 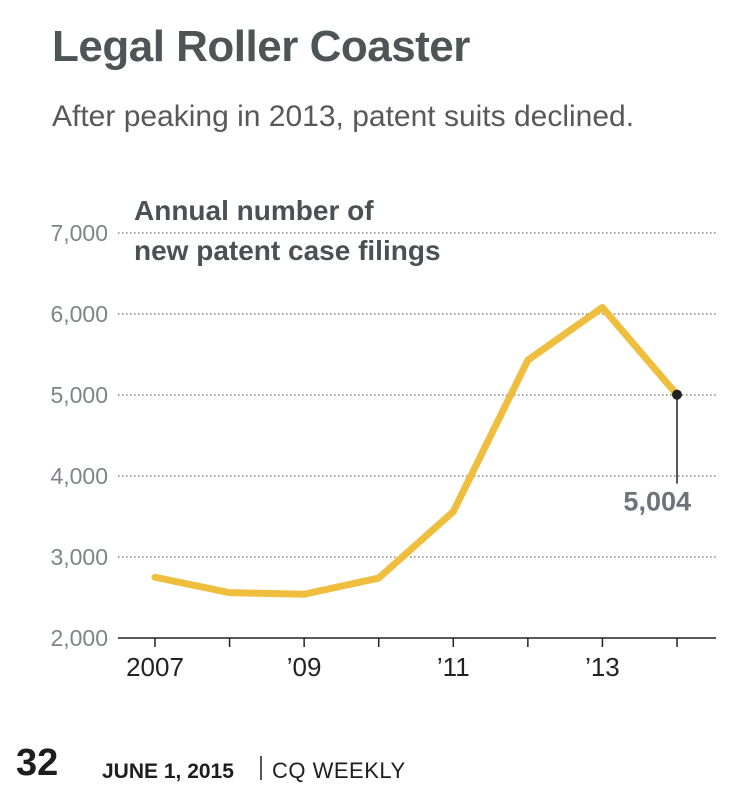 What do you see at coordinates (287, 250) in the screenshot?
I see `plot-title-line: new patent case filings` at bounding box center [287, 250].